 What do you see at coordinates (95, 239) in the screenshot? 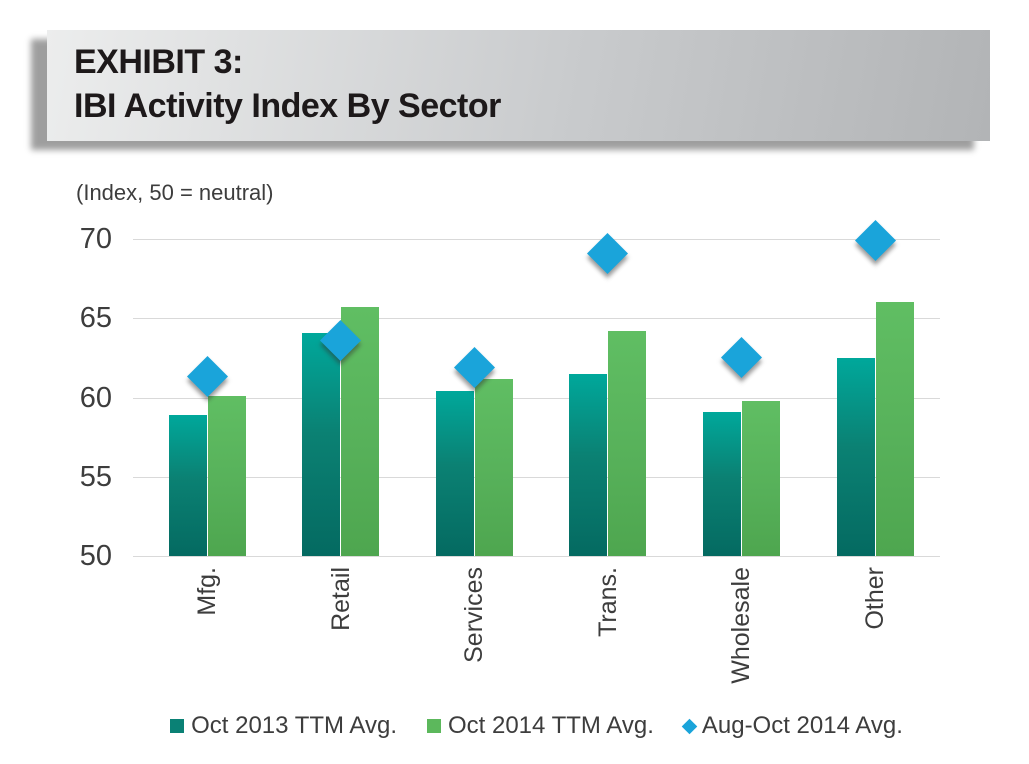
I see `y-axis-tick-label: 70` at bounding box center [95, 239].